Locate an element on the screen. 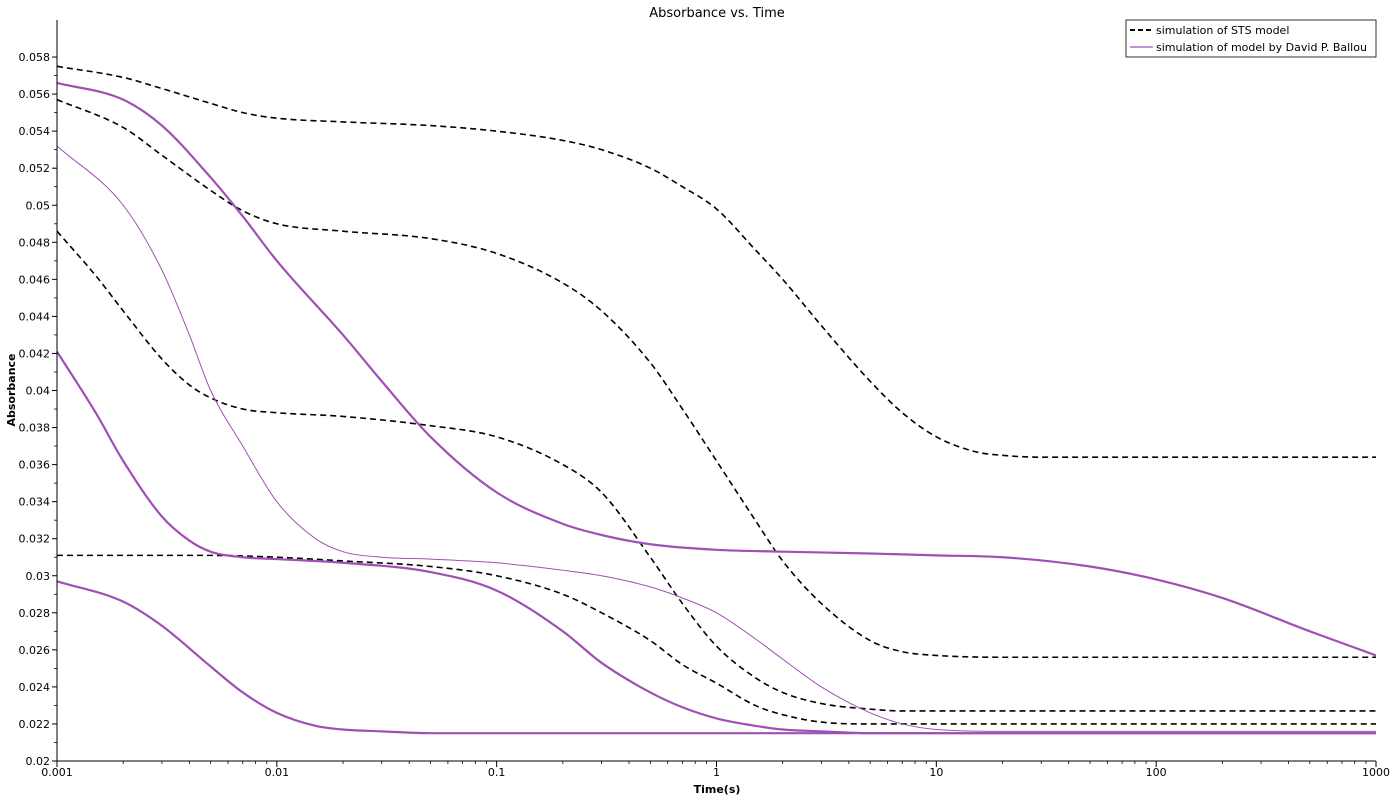 This screenshot has width=1396, height=802. x-tick-label: 0.001 is located at coordinates (57, 772).